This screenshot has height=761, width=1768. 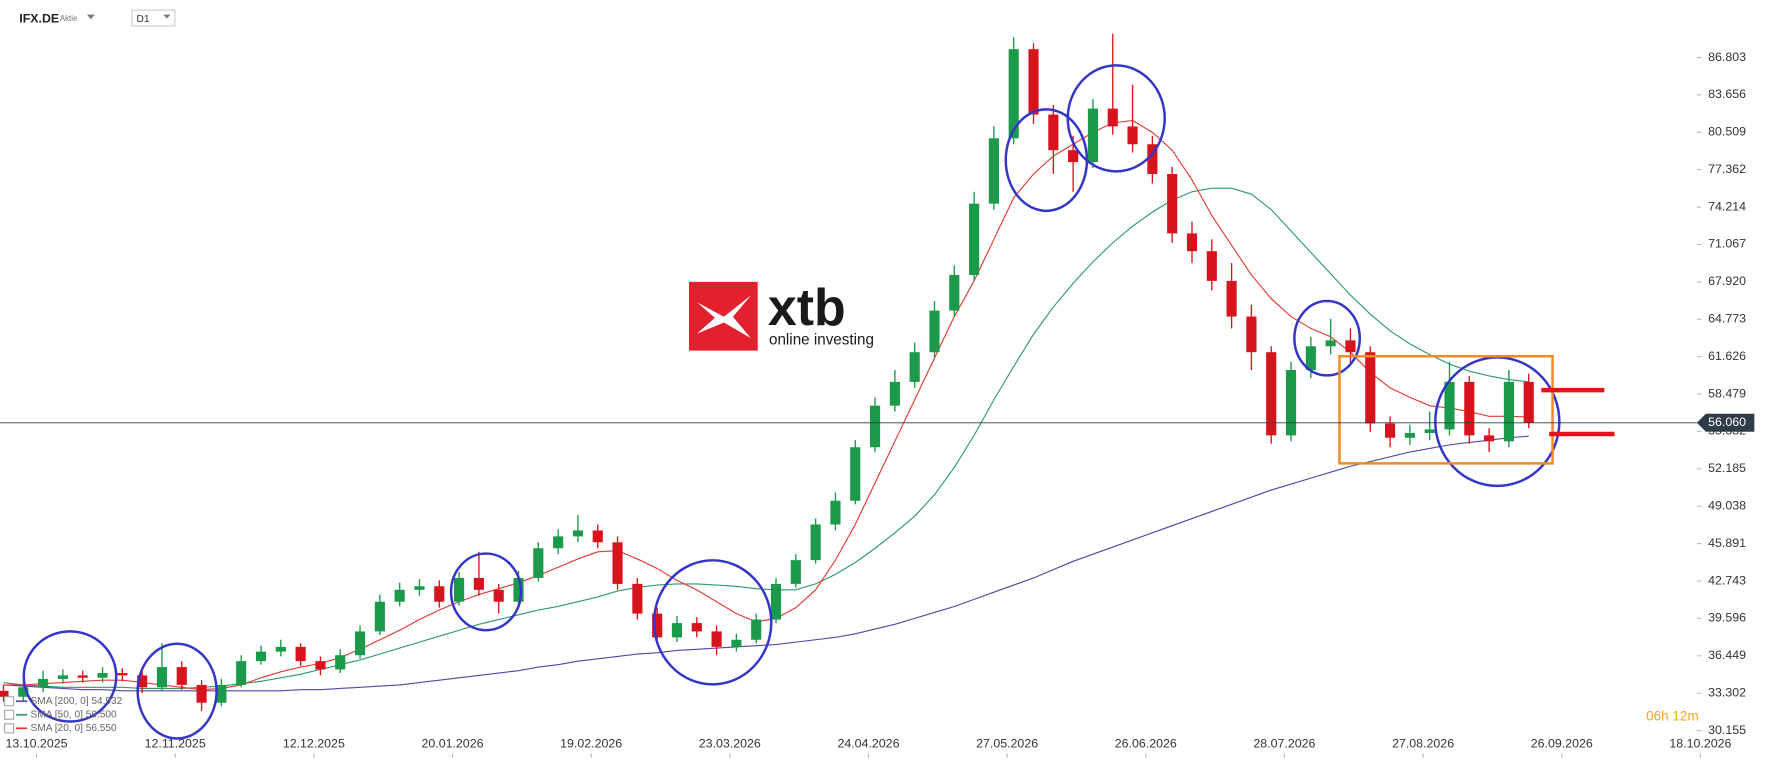 What do you see at coordinates (1727, 132) in the screenshot?
I see `y-tick-label: 80.509` at bounding box center [1727, 132].